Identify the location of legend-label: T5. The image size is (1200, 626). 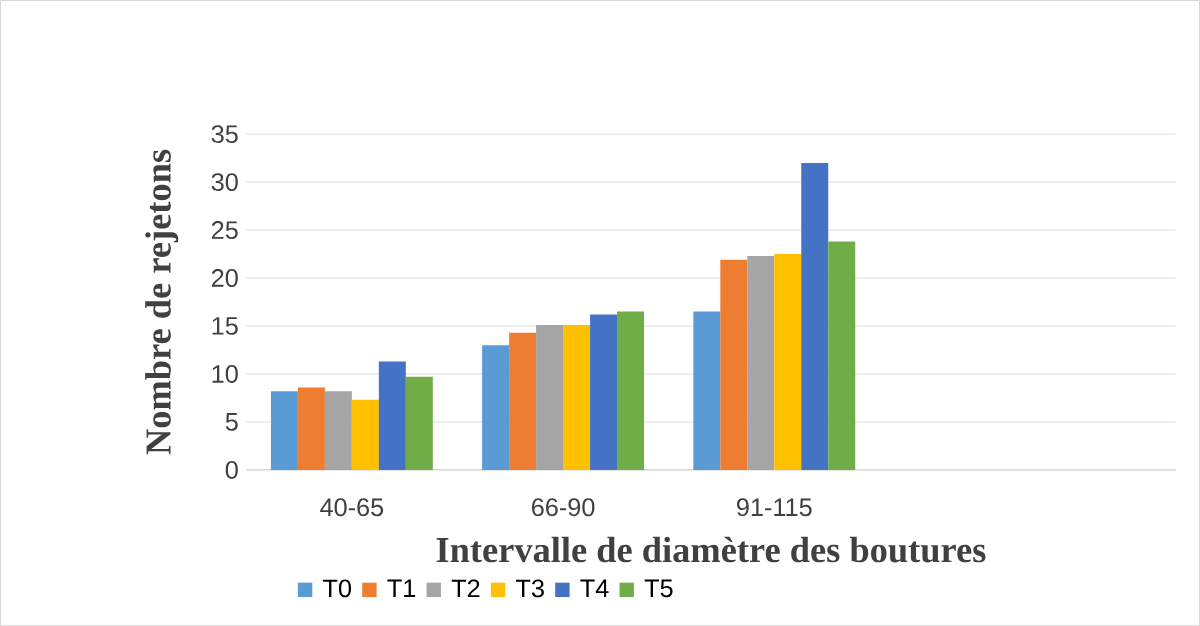
(658, 588).